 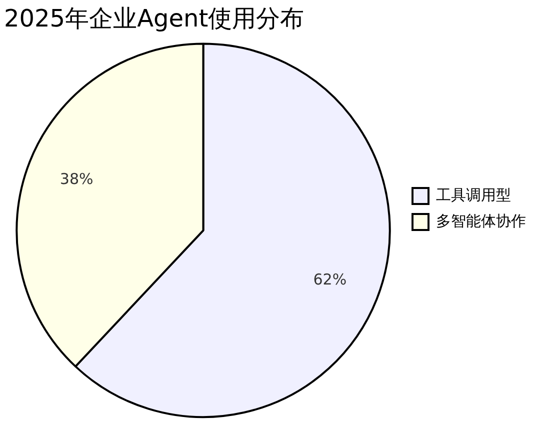 What do you see at coordinates (473, 195) in the screenshot?
I see `legend-label: 工具调用型` at bounding box center [473, 195].